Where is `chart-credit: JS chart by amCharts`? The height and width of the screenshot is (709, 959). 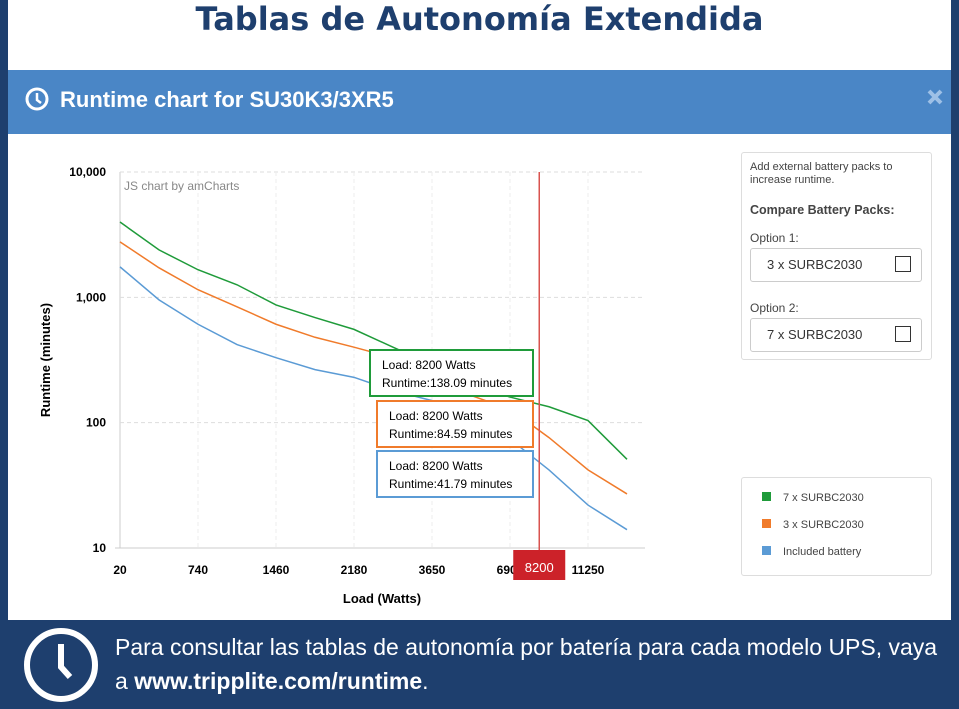
chart-credit: JS chart by amCharts is located at coordinates (181, 186).